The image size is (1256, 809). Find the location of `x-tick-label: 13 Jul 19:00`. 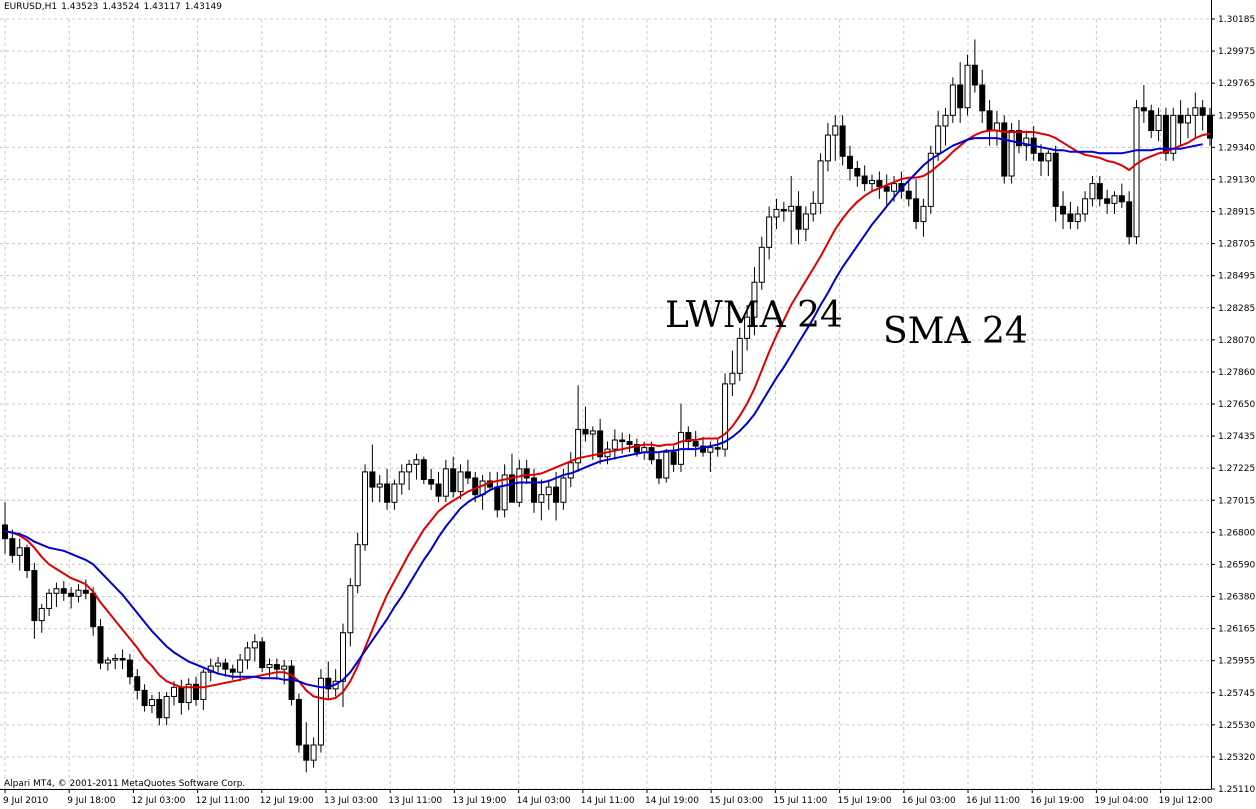

x-tick-label: 13 Jul 19:00 is located at coordinates (479, 801).